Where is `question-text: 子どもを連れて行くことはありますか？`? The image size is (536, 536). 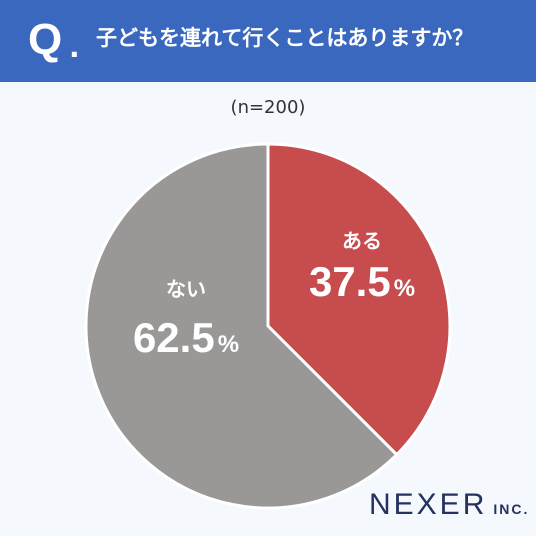
question-text: 子どもを連れて行くことはありますか？ is located at coordinates (285, 38).